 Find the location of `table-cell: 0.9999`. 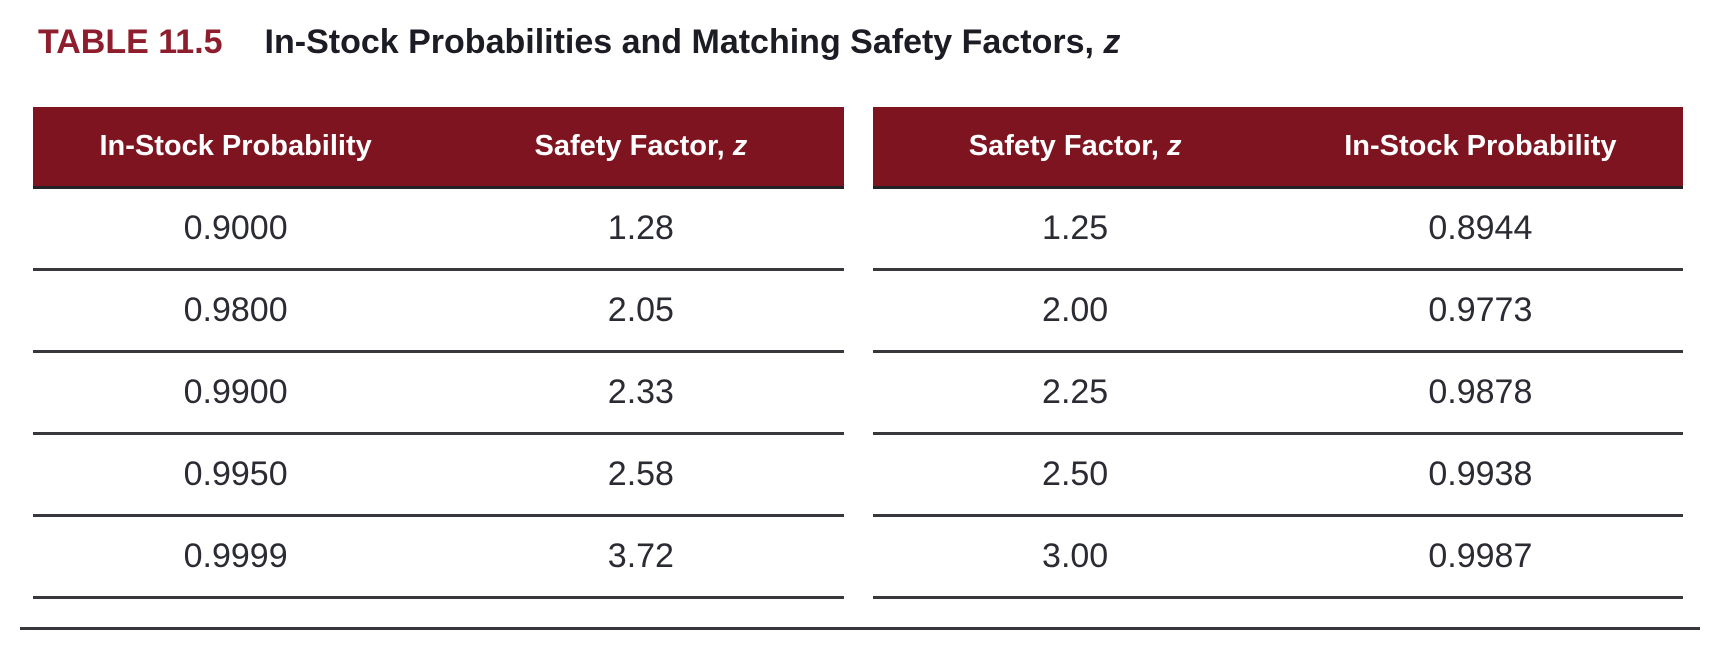

table-cell: 0.9999 is located at coordinates (236, 557).